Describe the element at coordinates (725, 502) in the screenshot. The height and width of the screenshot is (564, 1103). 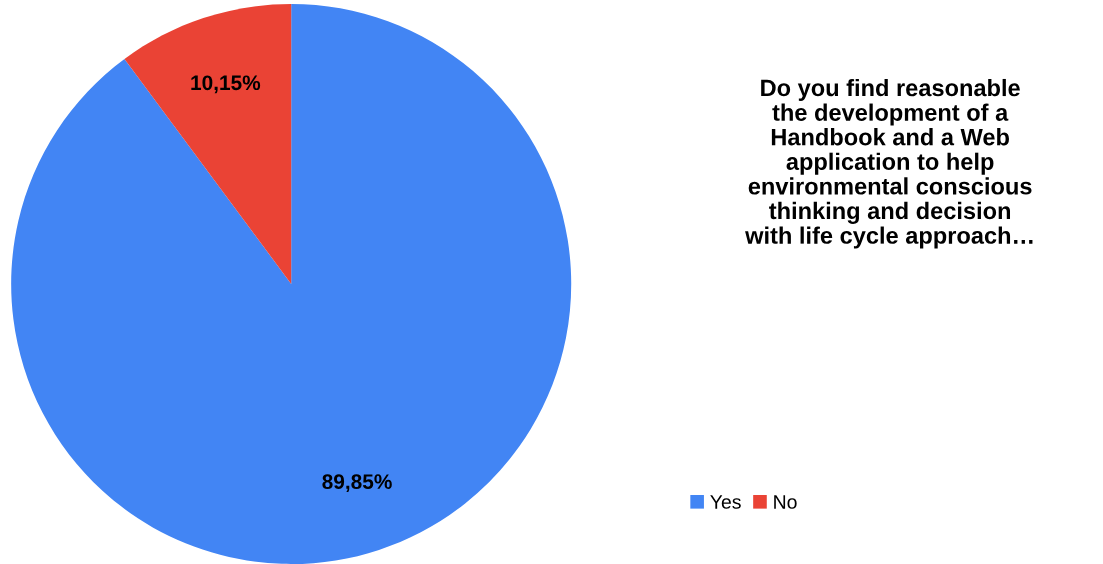
I see `legend-label: Yes` at that location.